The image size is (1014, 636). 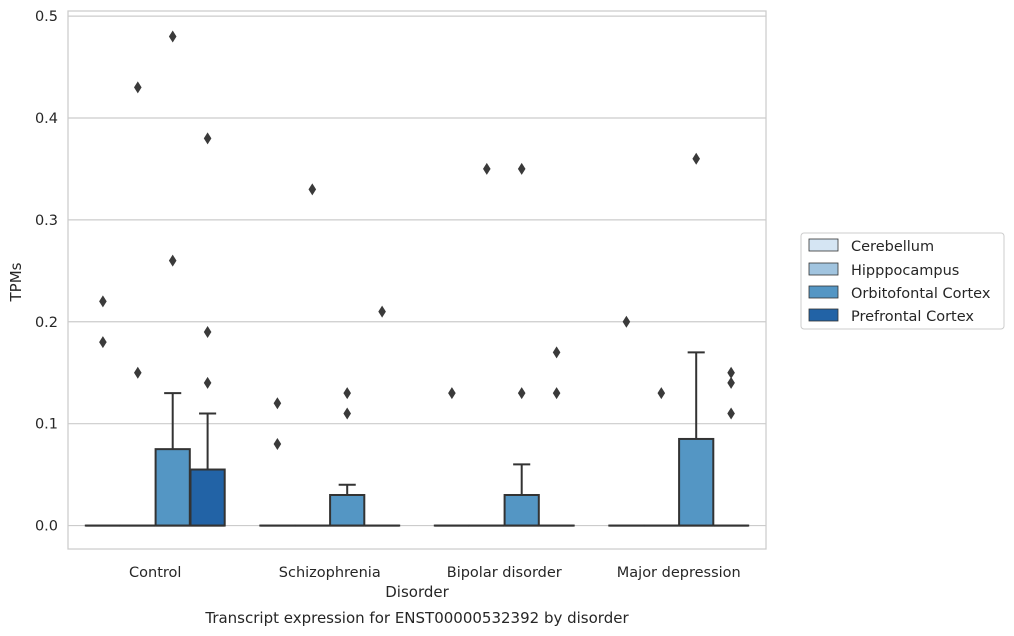 I want to click on y-tick-label: 0.1, so click(x=46, y=425).